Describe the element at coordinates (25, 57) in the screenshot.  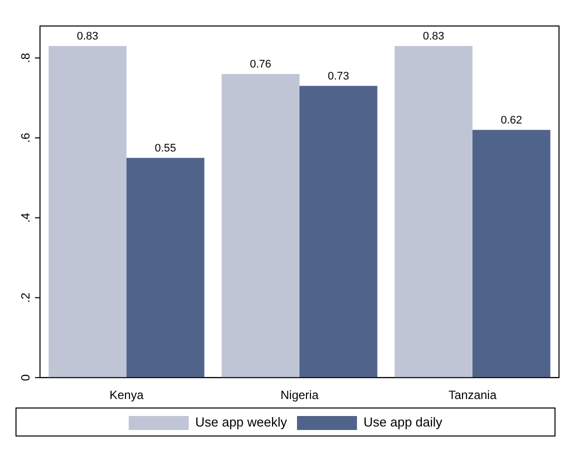
I see `y-tick-label: .8` at that location.